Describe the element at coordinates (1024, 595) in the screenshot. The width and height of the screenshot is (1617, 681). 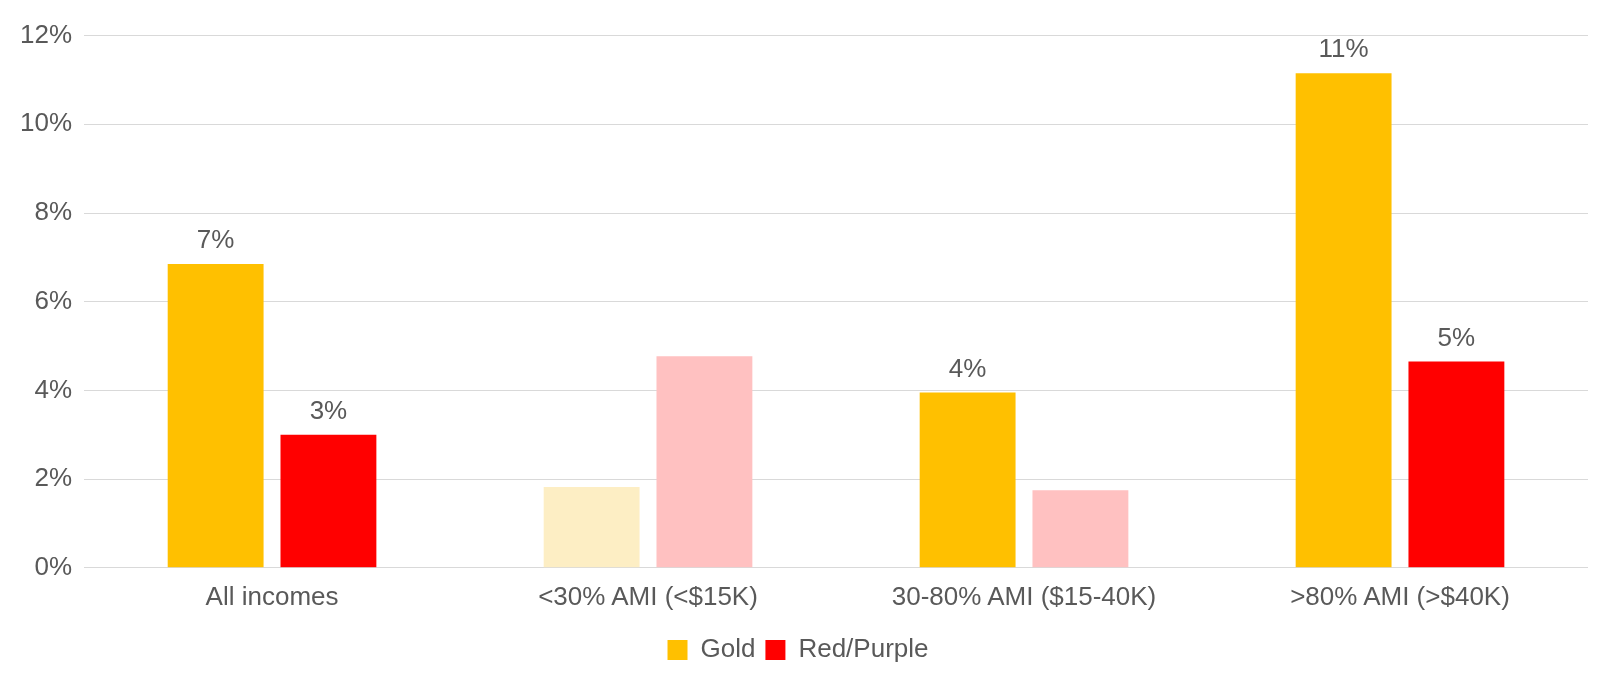
I see `x-tick-label: 30-80% AMI ($15-40K)` at that location.